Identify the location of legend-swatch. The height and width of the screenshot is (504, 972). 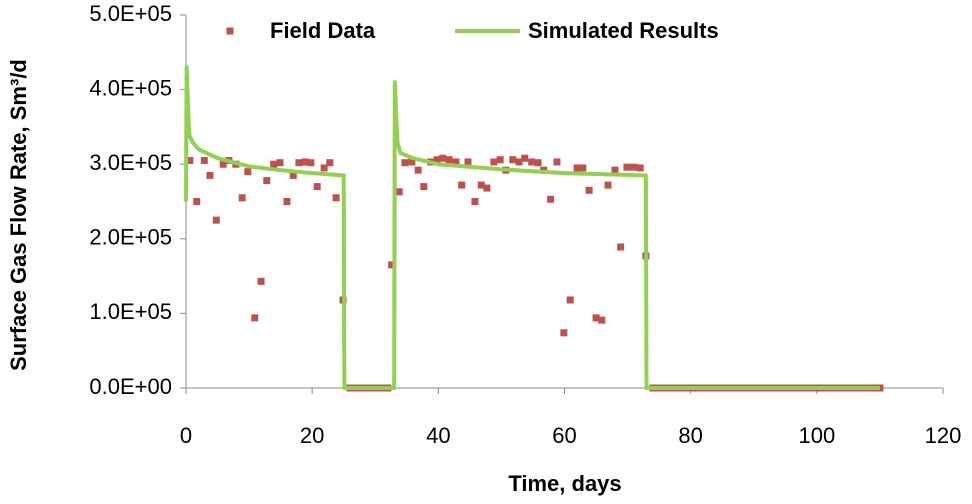
(230, 31).